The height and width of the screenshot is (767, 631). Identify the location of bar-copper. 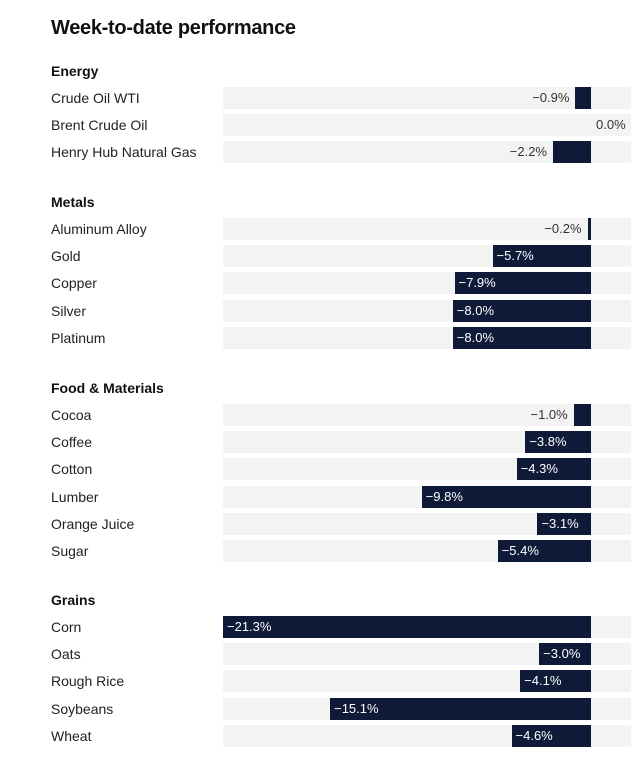
(522, 283).